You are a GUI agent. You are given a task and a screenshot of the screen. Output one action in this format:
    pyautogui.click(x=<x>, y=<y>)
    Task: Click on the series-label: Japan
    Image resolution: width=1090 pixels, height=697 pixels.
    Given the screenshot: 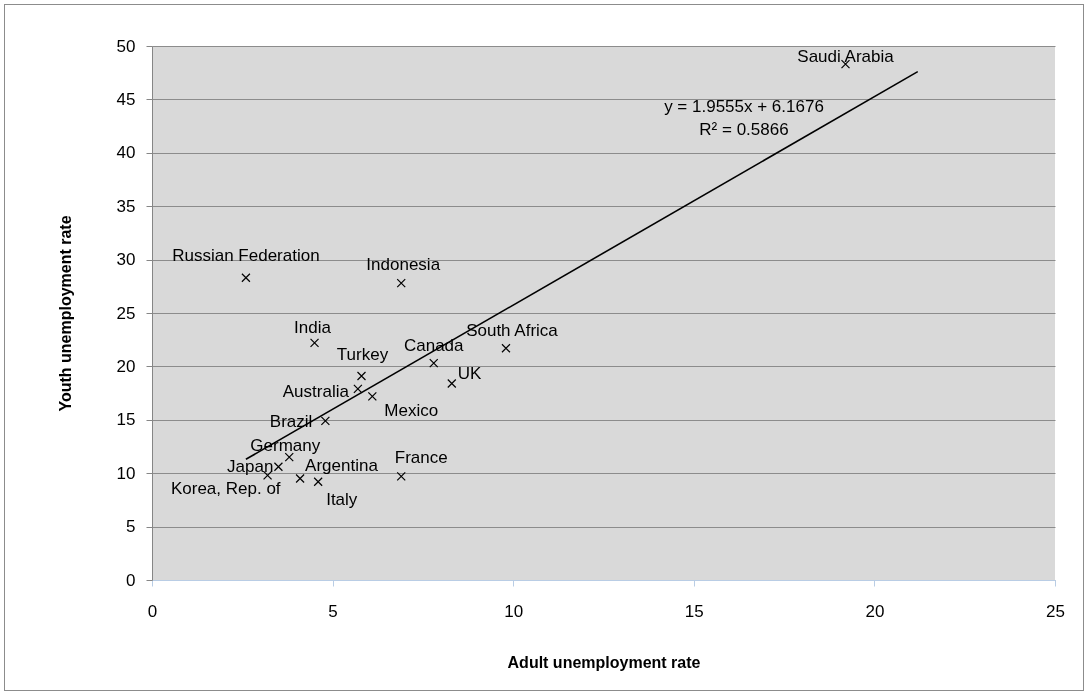 What is the action you would take?
    pyautogui.click(x=250, y=466)
    